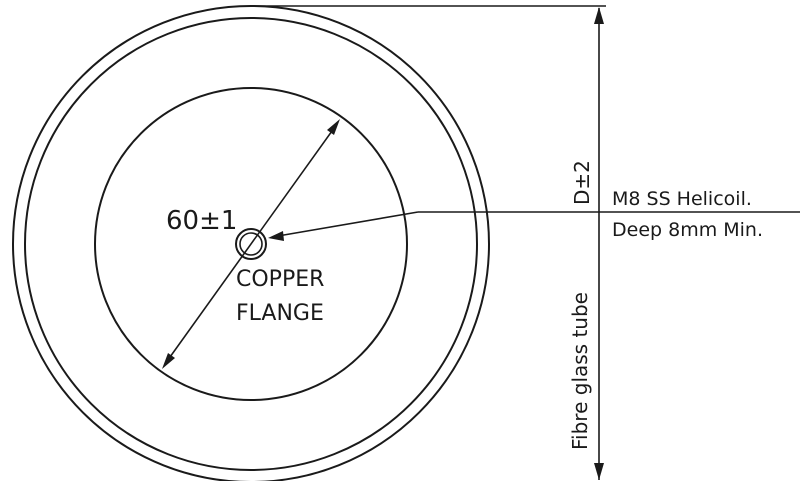 Image resolution: width=804 pixels, height=481 pixels. Describe the element at coordinates (280, 279) in the screenshot. I see `copper-label: COPPER` at that location.